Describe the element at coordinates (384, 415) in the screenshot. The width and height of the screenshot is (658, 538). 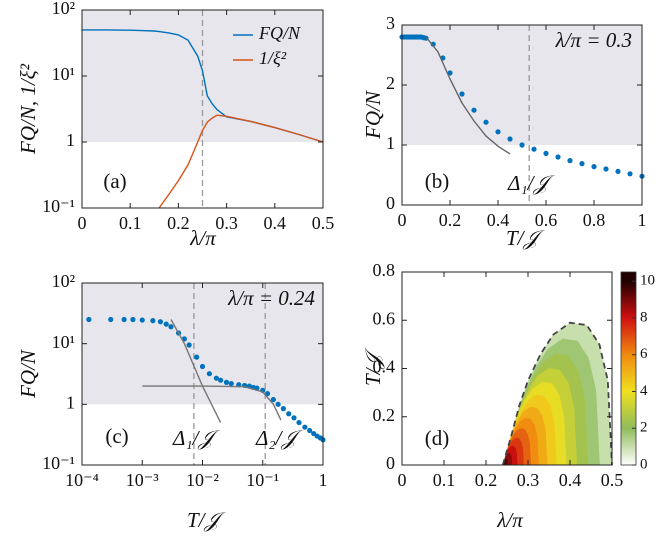
I see `y-tick-label: 0.2` at that location.